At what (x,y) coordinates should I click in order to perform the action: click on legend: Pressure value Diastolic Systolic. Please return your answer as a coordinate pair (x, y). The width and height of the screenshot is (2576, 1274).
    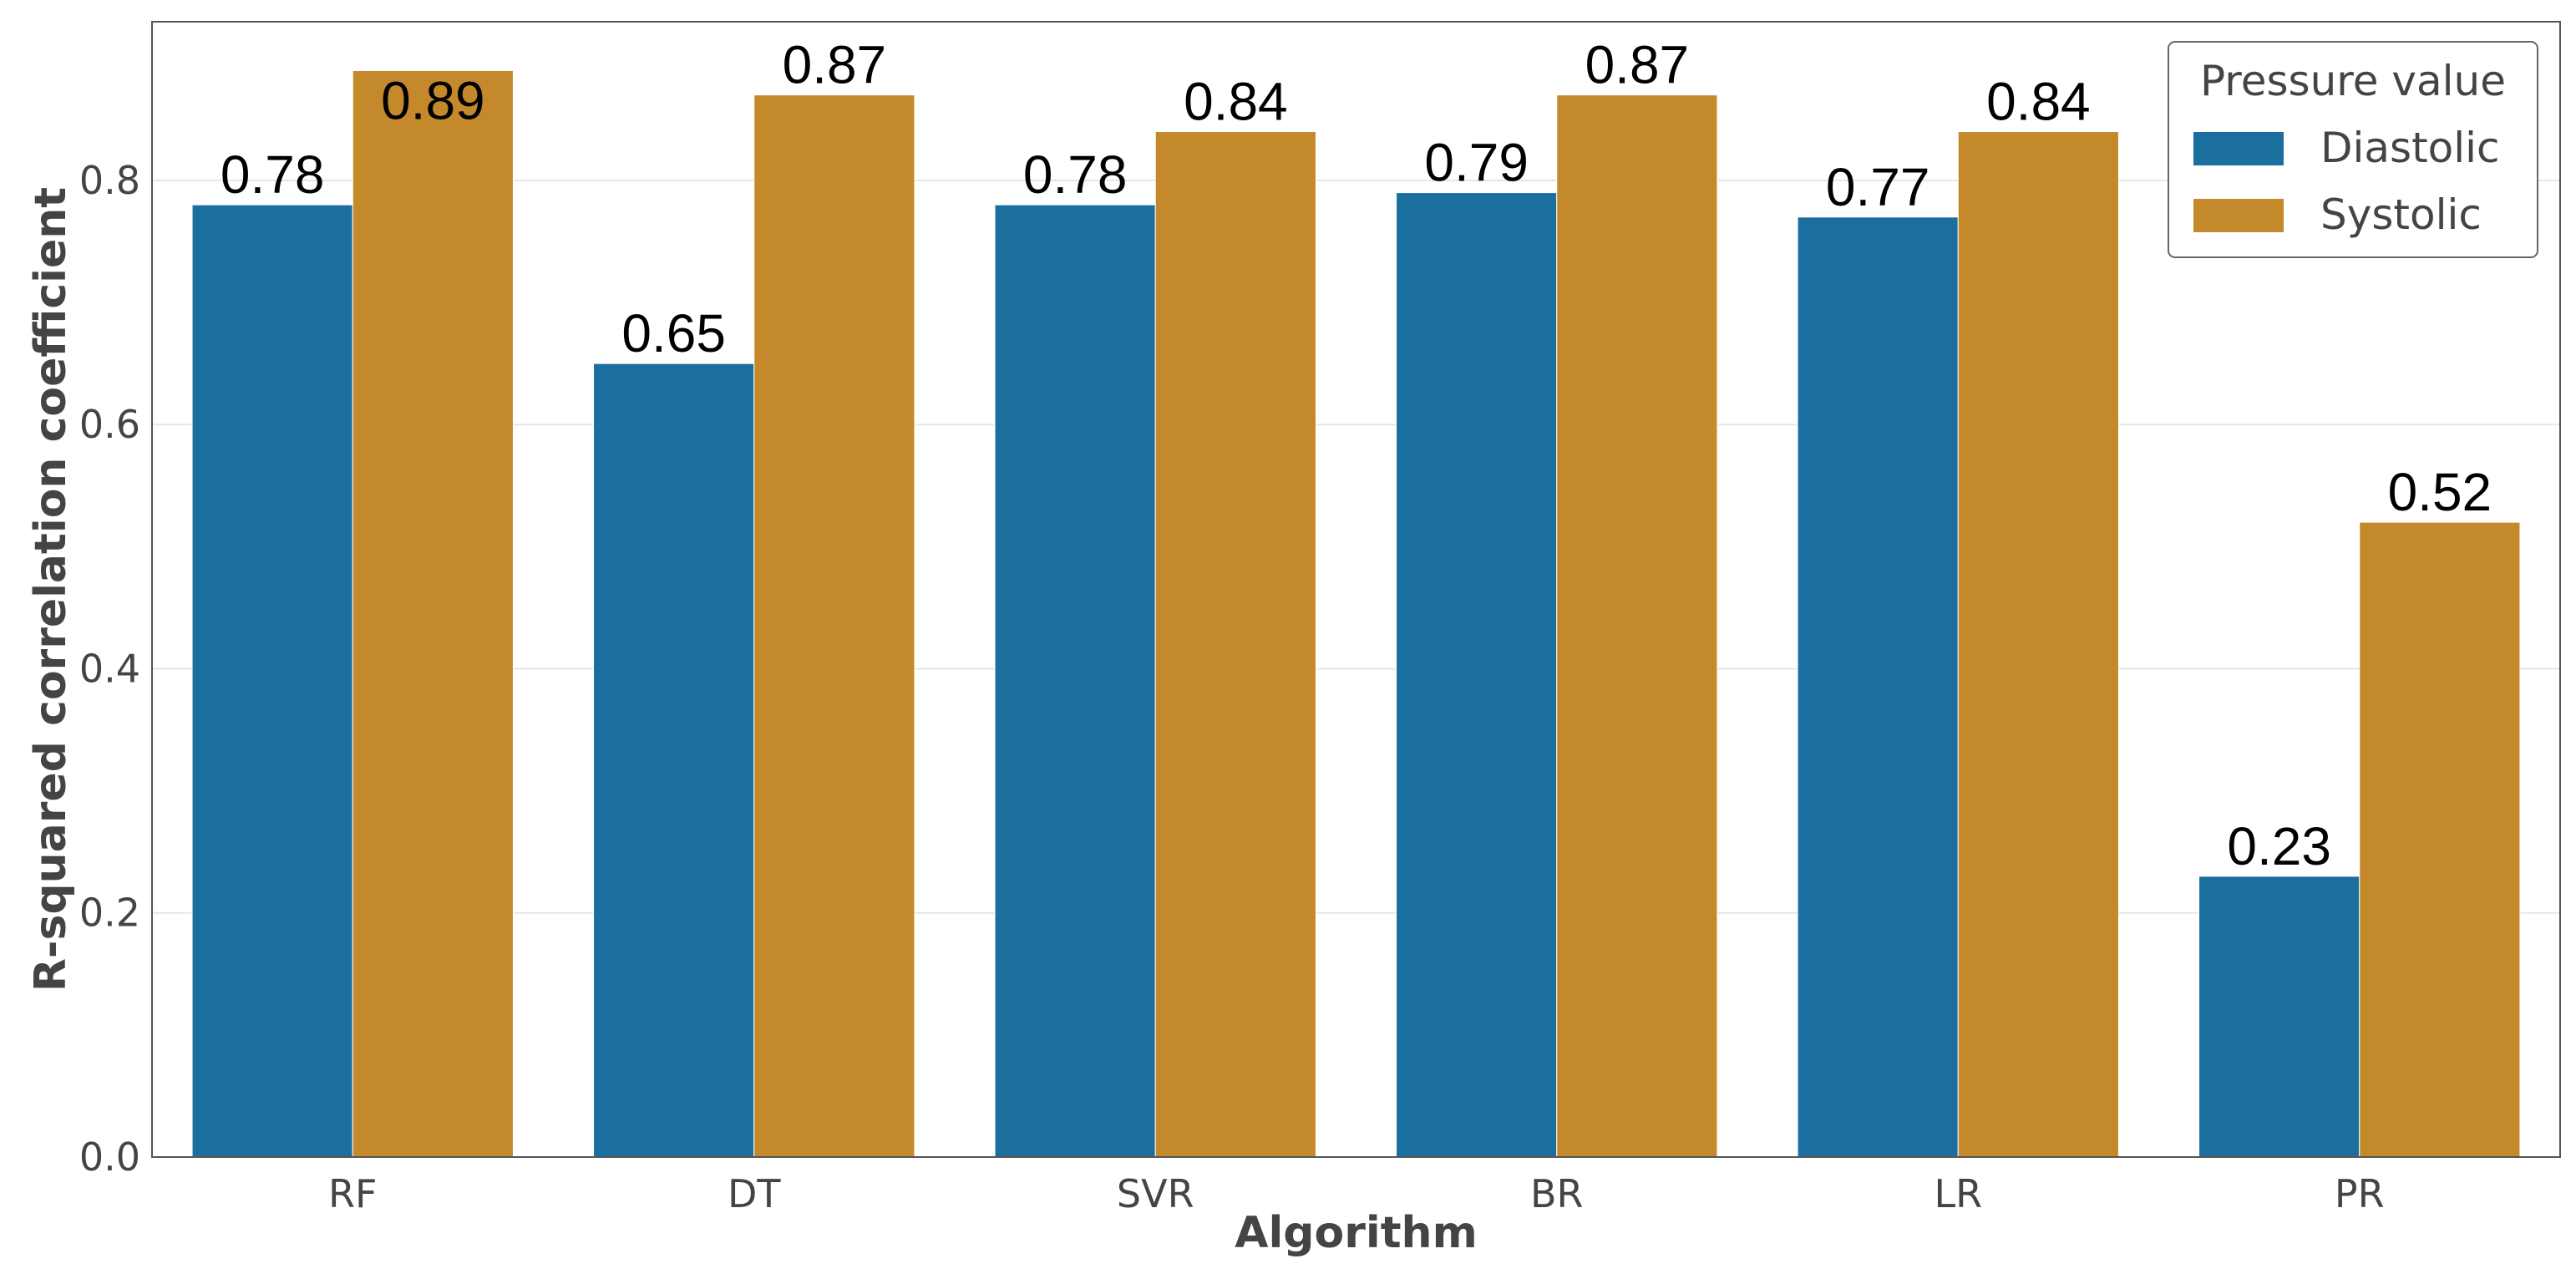
    Looking at the image, I should click on (2353, 149).